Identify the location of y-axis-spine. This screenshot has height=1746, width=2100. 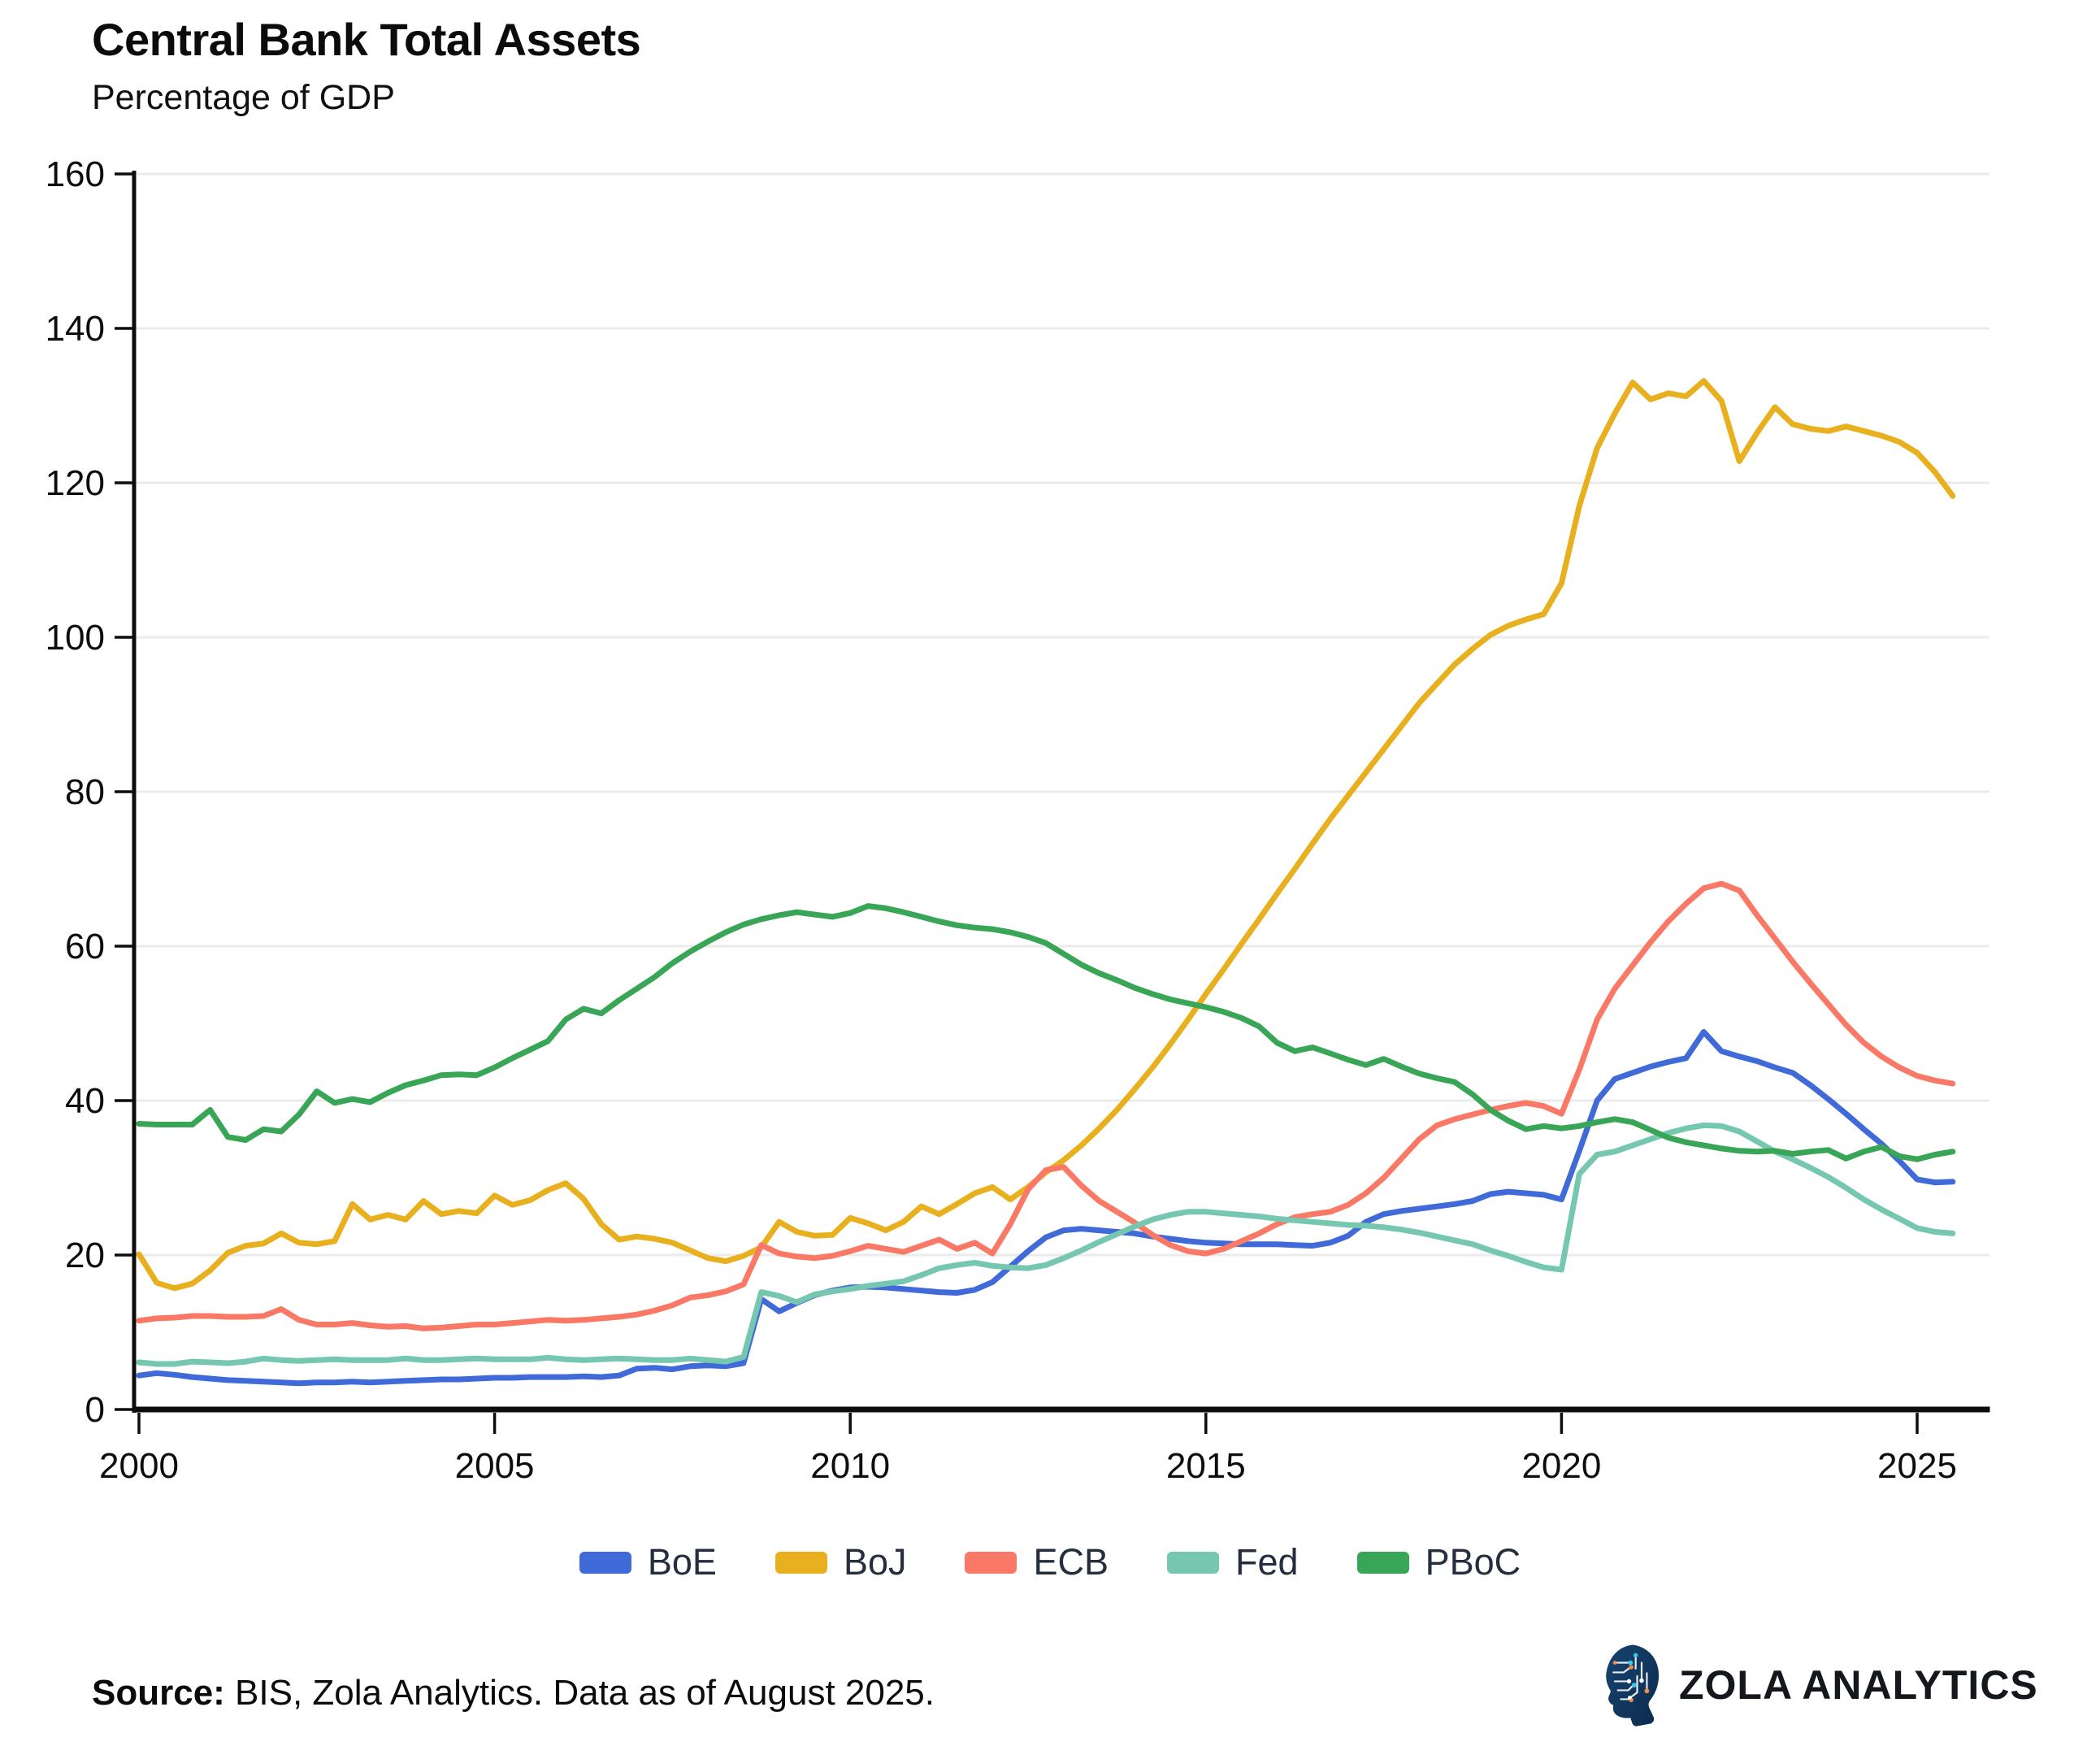
(134, 792).